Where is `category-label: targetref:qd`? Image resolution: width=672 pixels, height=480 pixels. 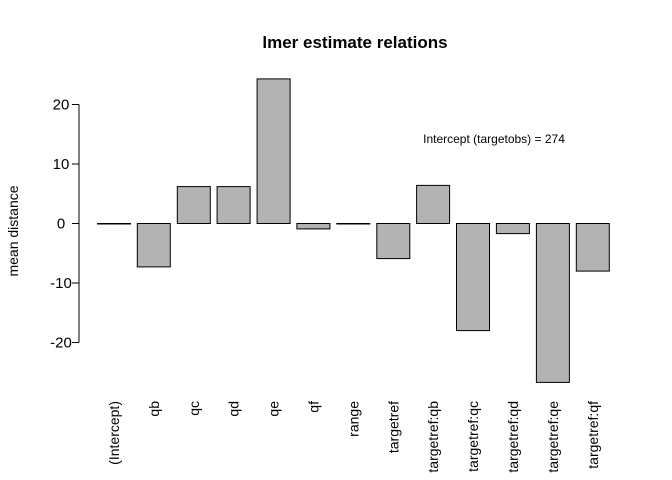 category-label: targetref:qd is located at coordinates (513, 437).